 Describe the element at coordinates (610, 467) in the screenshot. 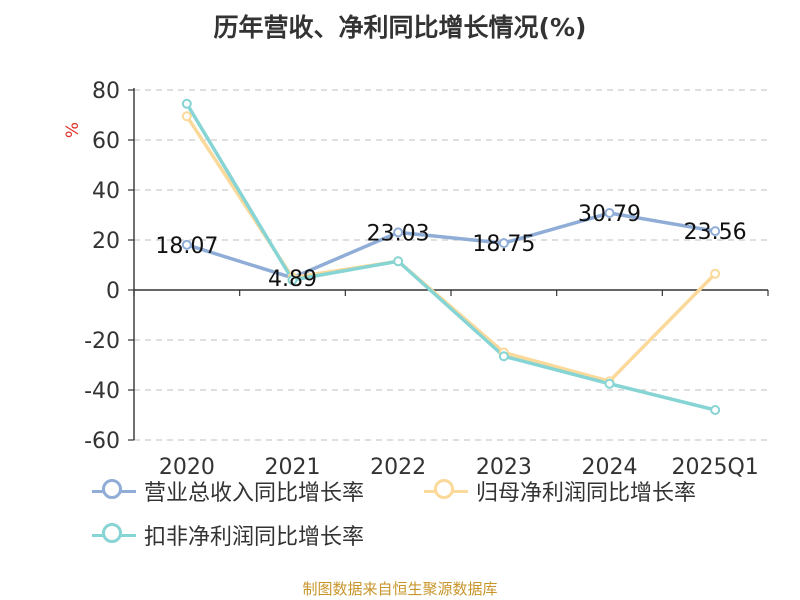

I see `x-tick-label: 2024` at that location.